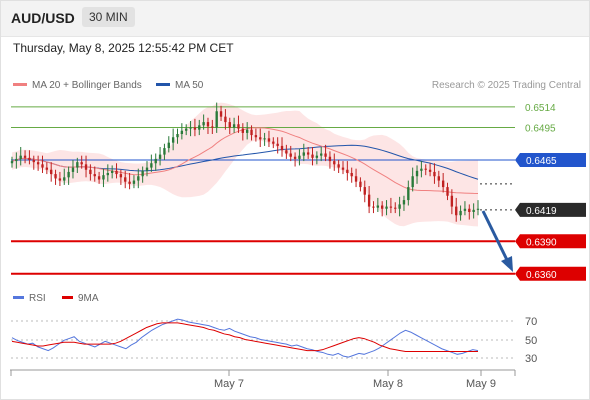 The height and width of the screenshot is (400, 590). Describe the element at coordinates (541, 275) in the screenshot. I see `support-label: 0.6360` at that location.